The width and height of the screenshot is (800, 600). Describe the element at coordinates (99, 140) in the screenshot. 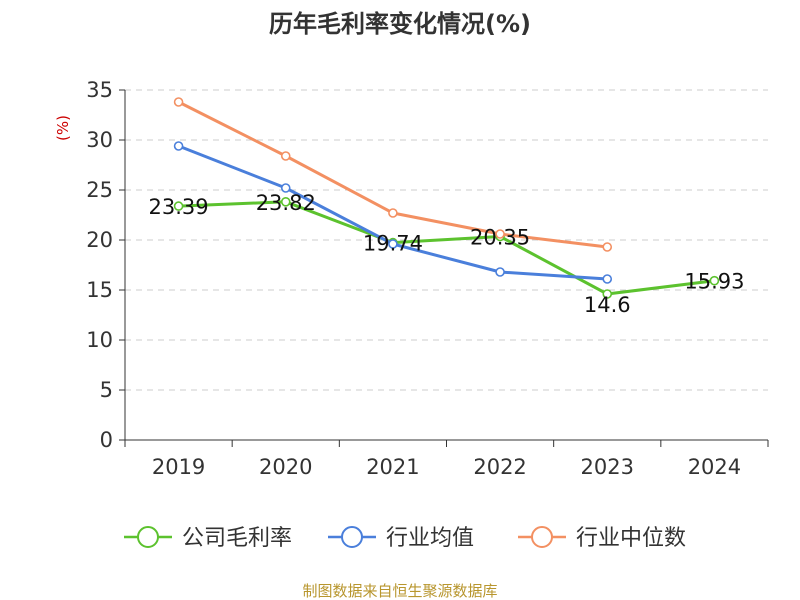

I see `y-tick-label-30: 30` at that location.